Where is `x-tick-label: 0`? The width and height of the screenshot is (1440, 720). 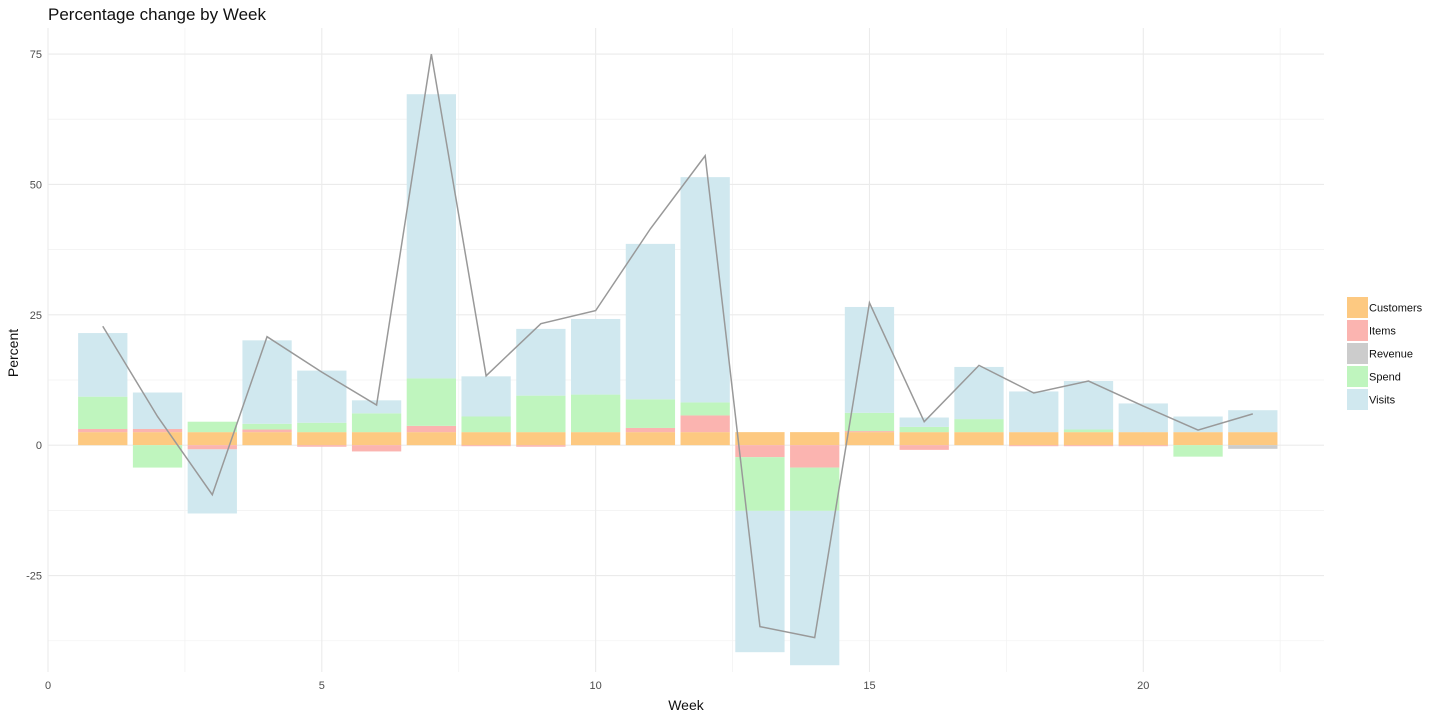 x-tick-label: 0 is located at coordinates (48, 686).